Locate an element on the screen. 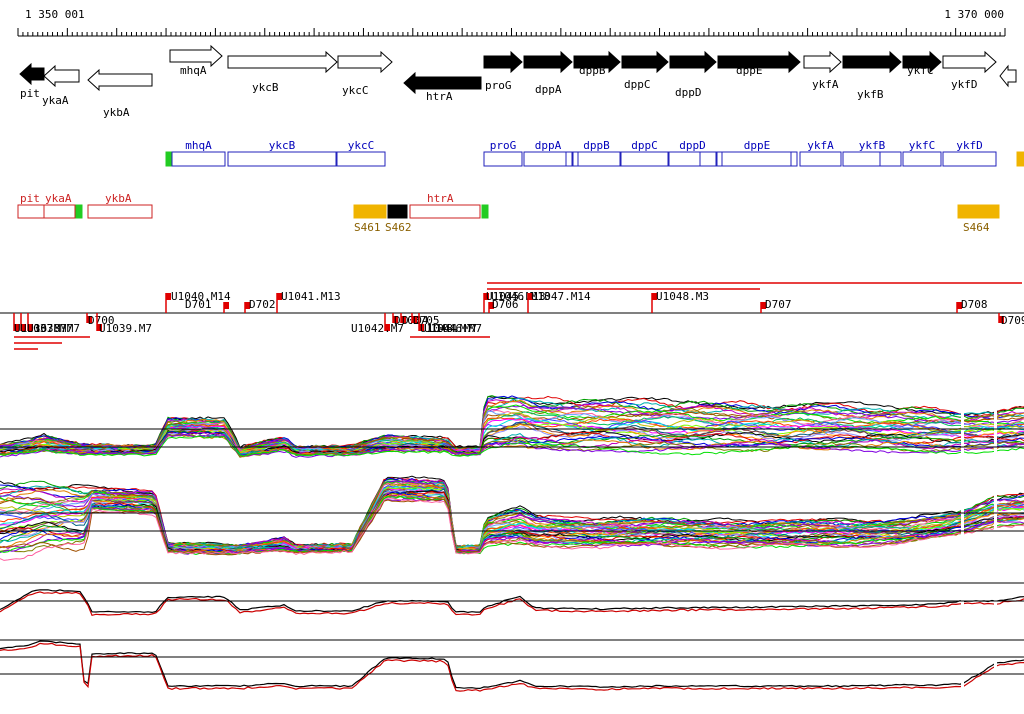 The height and width of the screenshot is (714, 1024). gene-box-proG is located at coordinates (503, 159).